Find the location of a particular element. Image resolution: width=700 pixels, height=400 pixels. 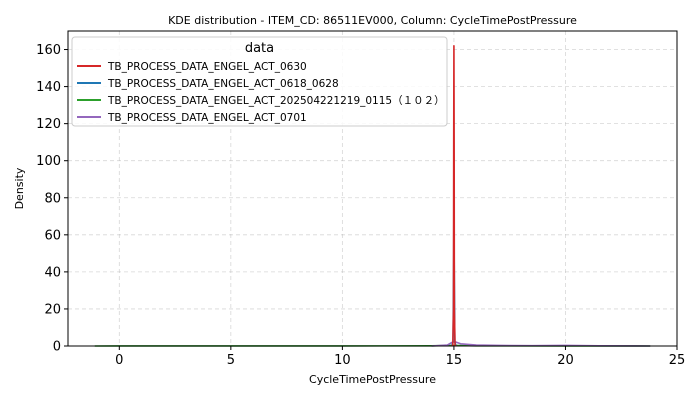

y-axis: 0 20 40 60 80 100 120 140 160 is located at coordinates (52, 199).